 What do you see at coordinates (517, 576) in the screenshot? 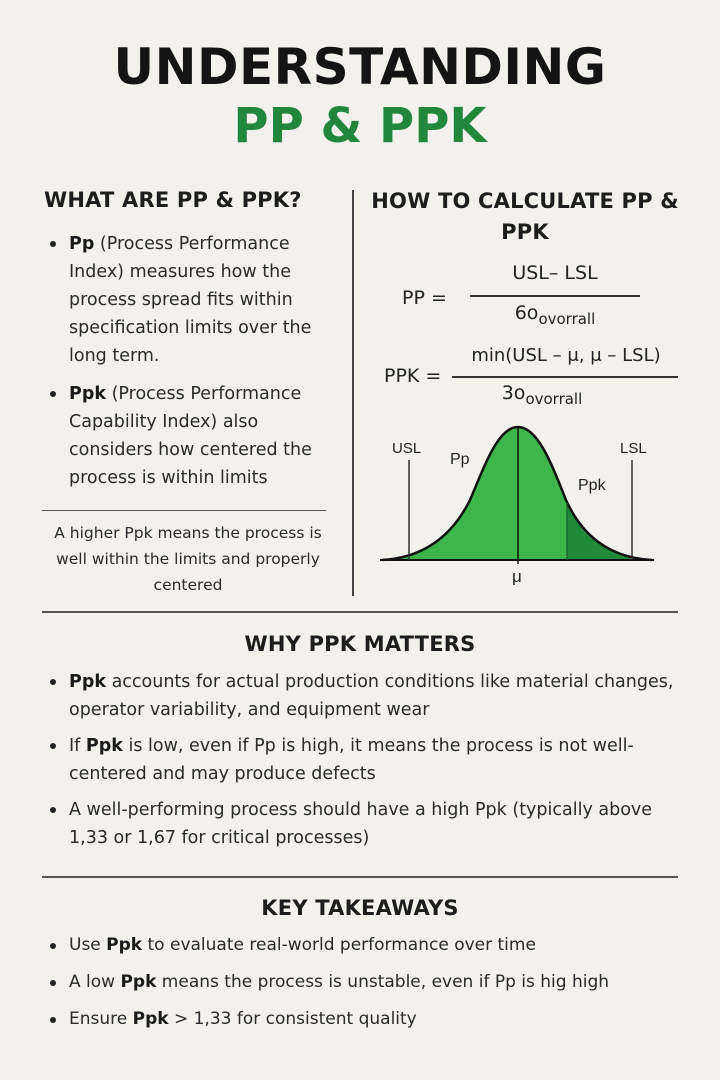
I see `mu-label: μ` at bounding box center [517, 576].